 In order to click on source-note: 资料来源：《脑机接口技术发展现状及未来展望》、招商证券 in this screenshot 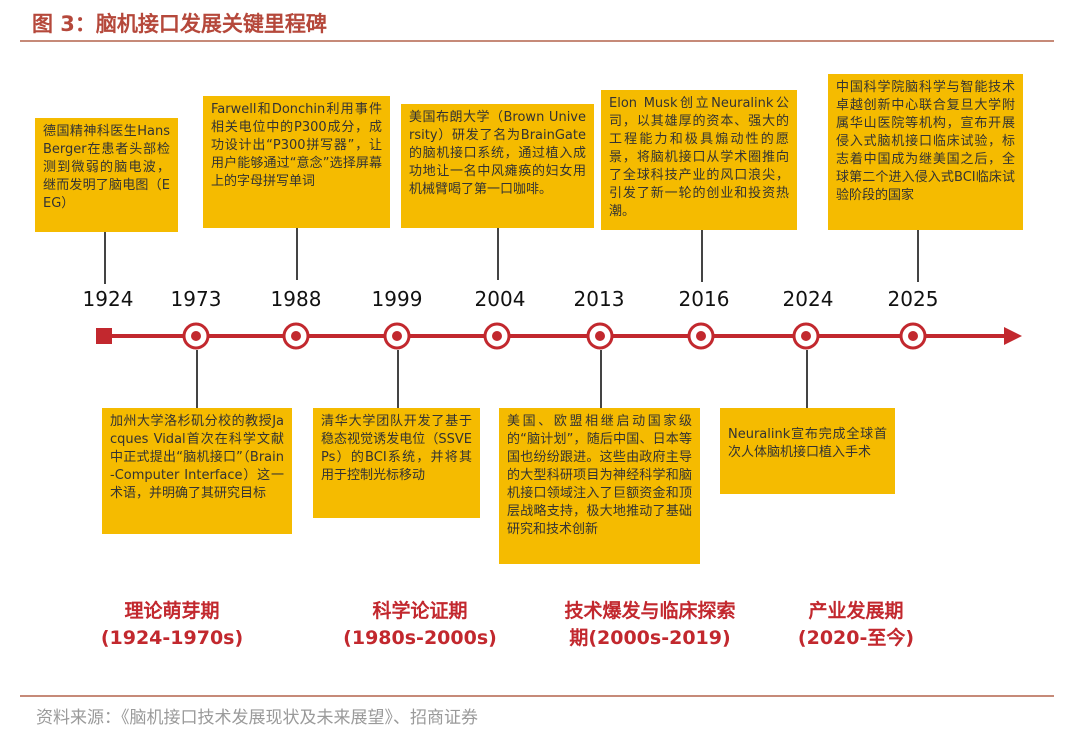, I will do `click(257, 718)`.